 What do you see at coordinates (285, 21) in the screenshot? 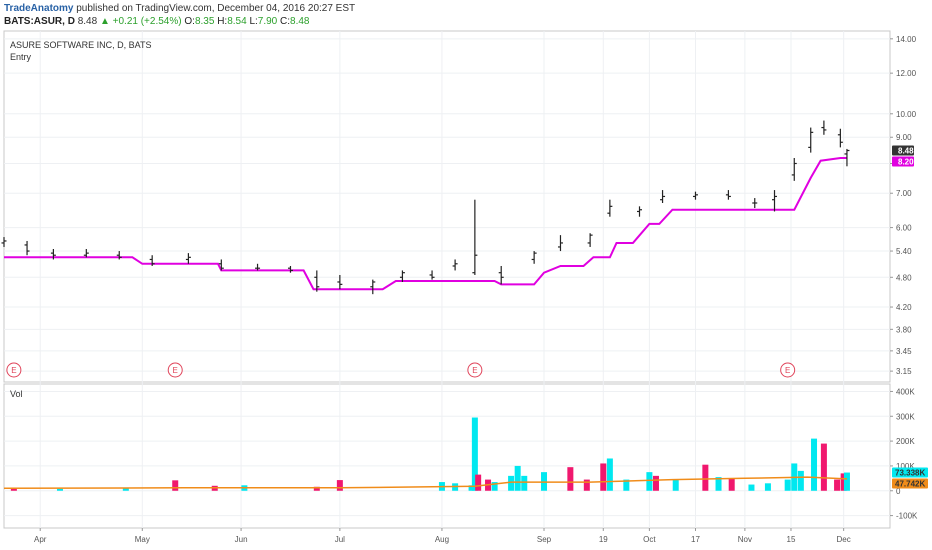
I see `close-label: C:` at bounding box center [285, 21].